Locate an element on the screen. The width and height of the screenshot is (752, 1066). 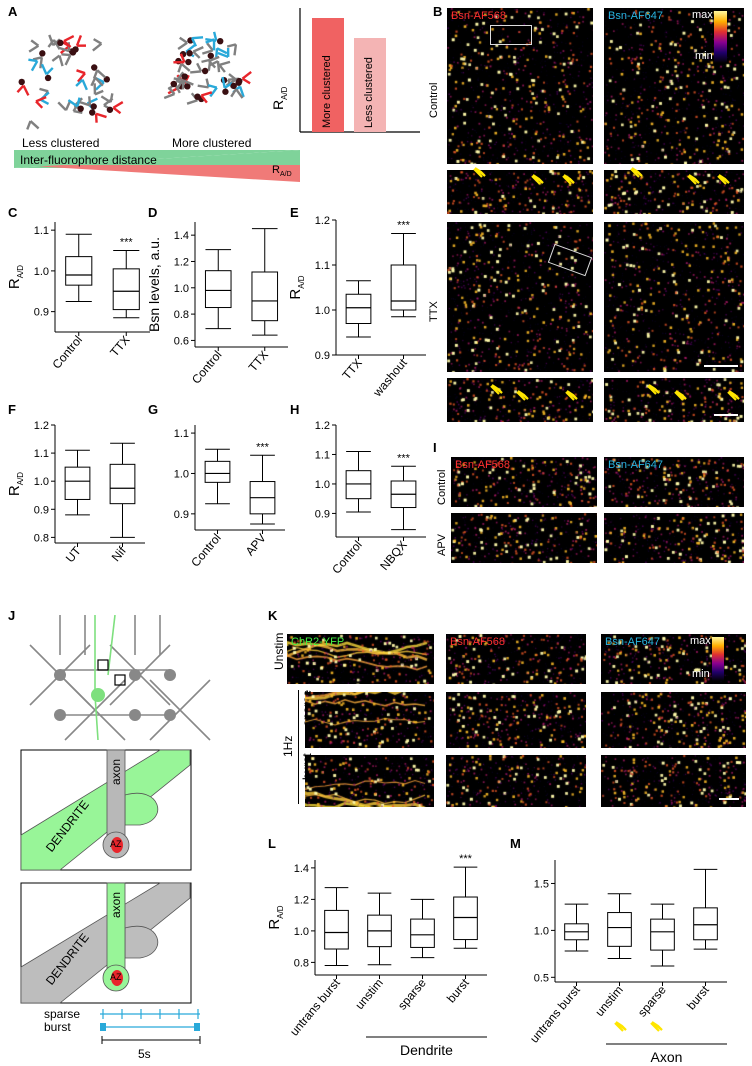
chart-G-sig: *** is located at coordinates (263, 447).